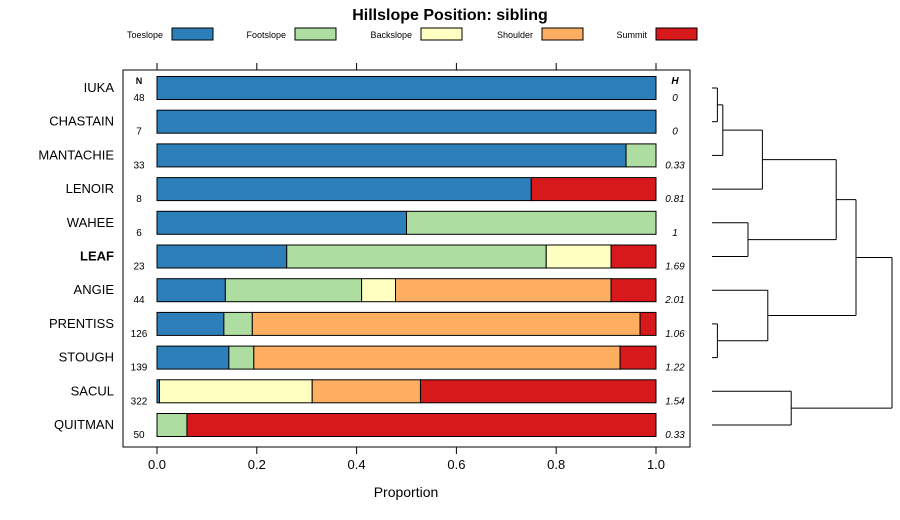 This screenshot has height=520, width=900. What do you see at coordinates (633, 256) in the screenshot?
I see `bar-segment-leaf-summit` at bounding box center [633, 256].